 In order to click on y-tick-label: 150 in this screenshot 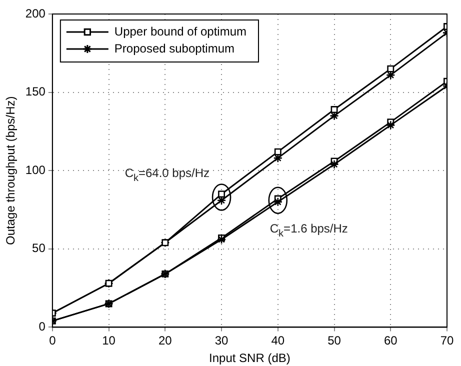, I will do `click(35, 91)`.